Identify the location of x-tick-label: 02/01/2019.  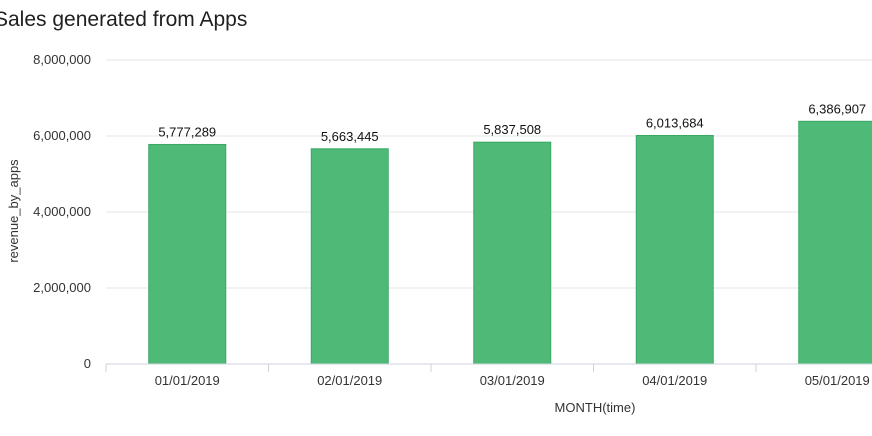
(349, 380).